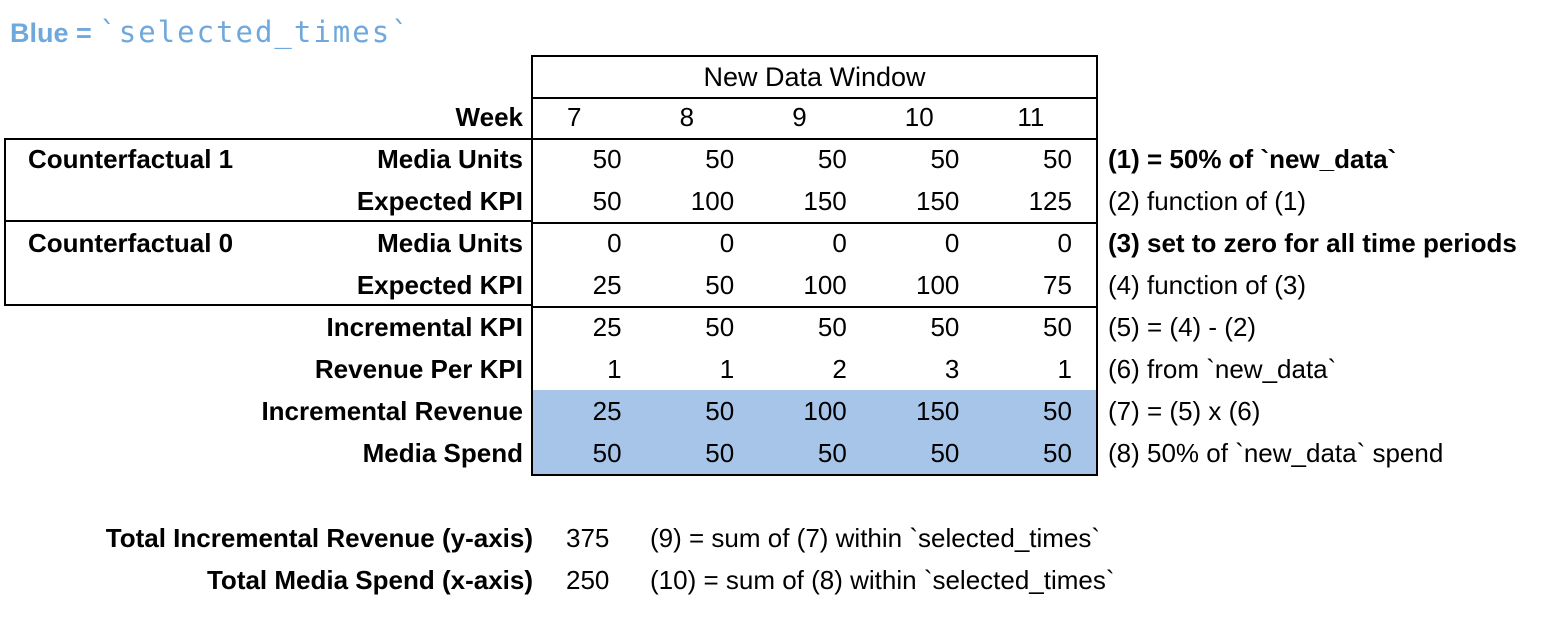 The image size is (1544, 620). Describe the element at coordinates (588, 580) in the screenshot. I see `total-value: 250` at that location.